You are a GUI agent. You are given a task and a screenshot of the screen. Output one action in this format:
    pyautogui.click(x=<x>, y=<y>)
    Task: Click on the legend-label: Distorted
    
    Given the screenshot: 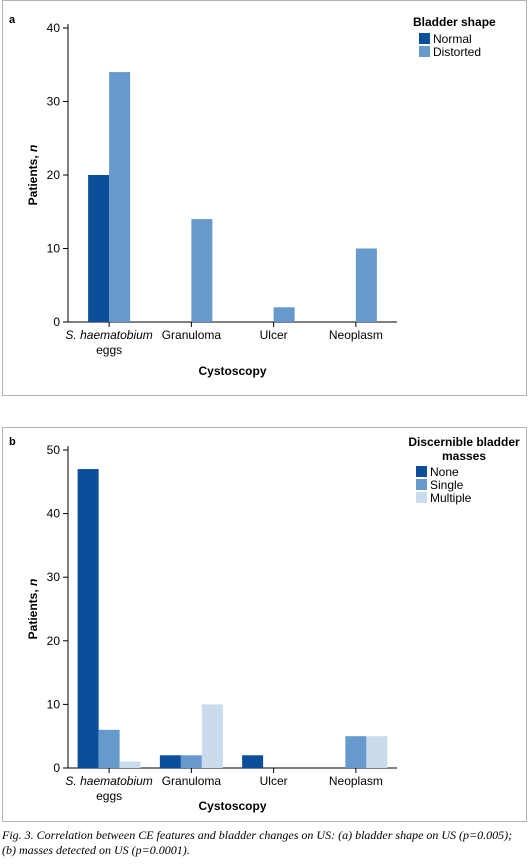 What is the action you would take?
    pyautogui.click(x=457, y=51)
    